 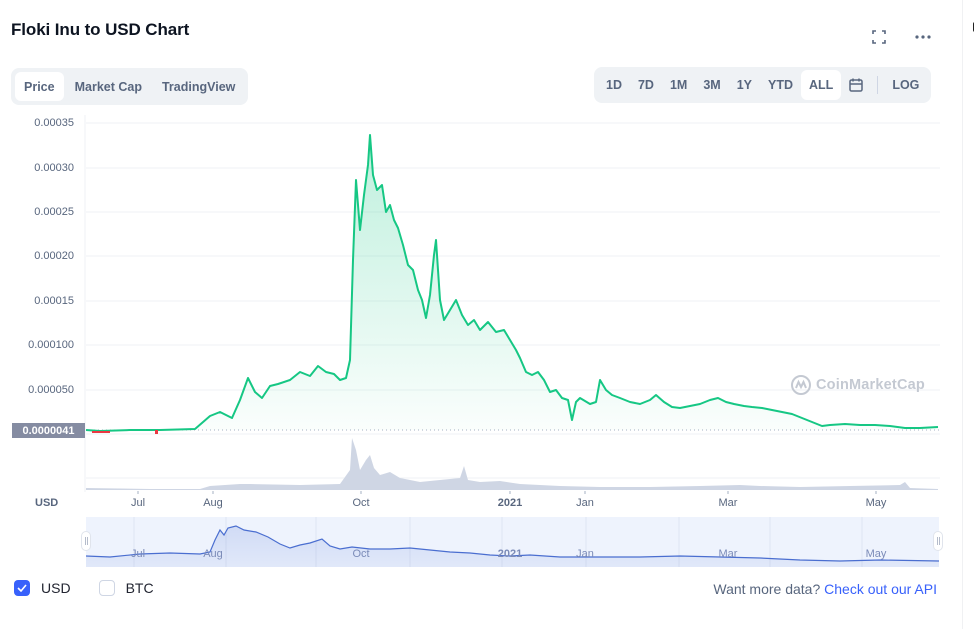 I want to click on chart-title: Floki Inu to USD Chart, so click(x=100, y=29).